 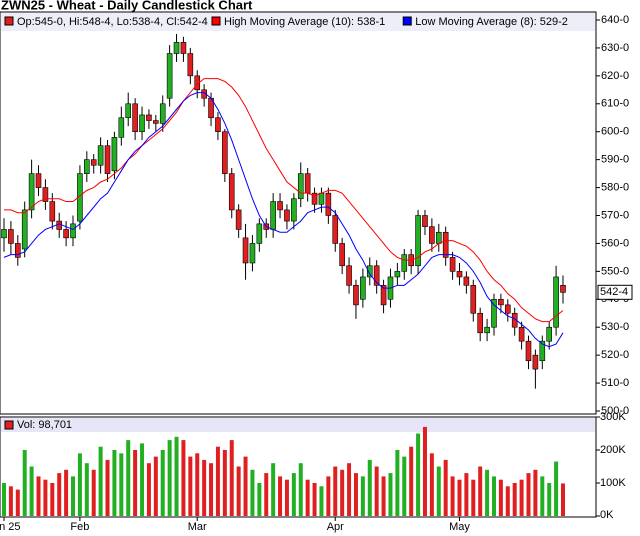 I want to click on y-tick-label: 590-0, so click(x=615, y=160).